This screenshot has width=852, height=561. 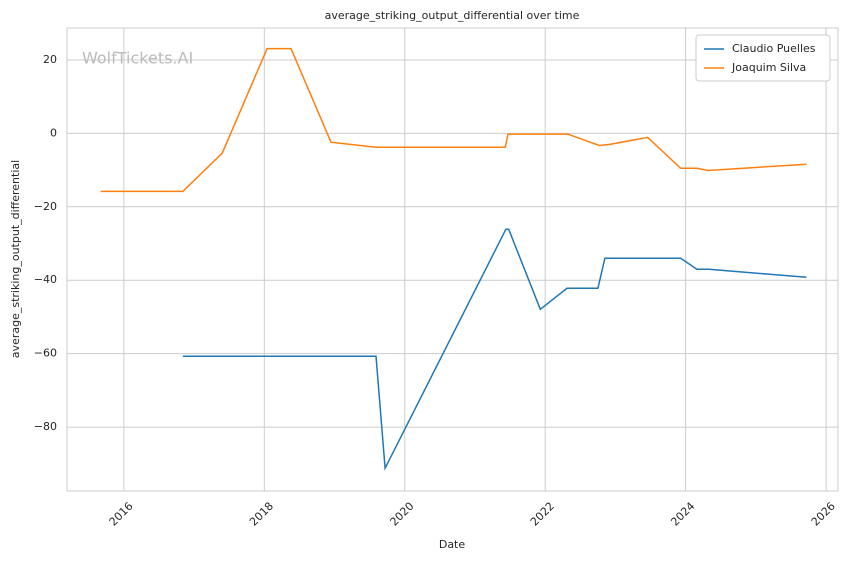 What do you see at coordinates (137, 58) in the screenshot?
I see `watermark: WolfTickets.AI` at bounding box center [137, 58].